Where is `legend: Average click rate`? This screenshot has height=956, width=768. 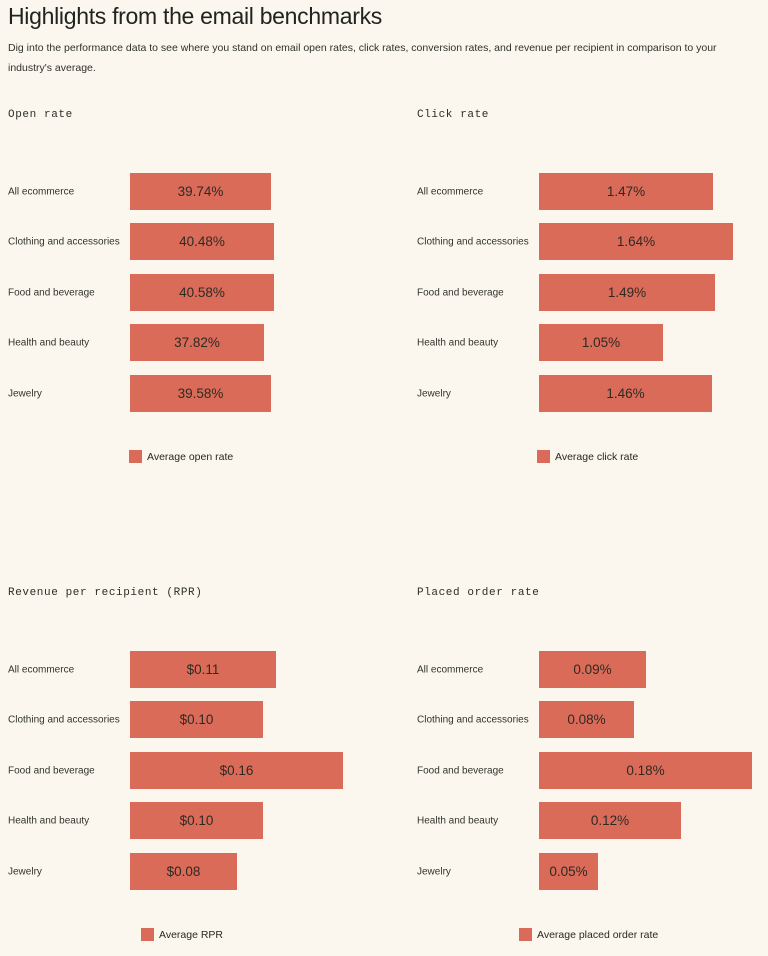
legend: Average click rate is located at coordinates (587, 456).